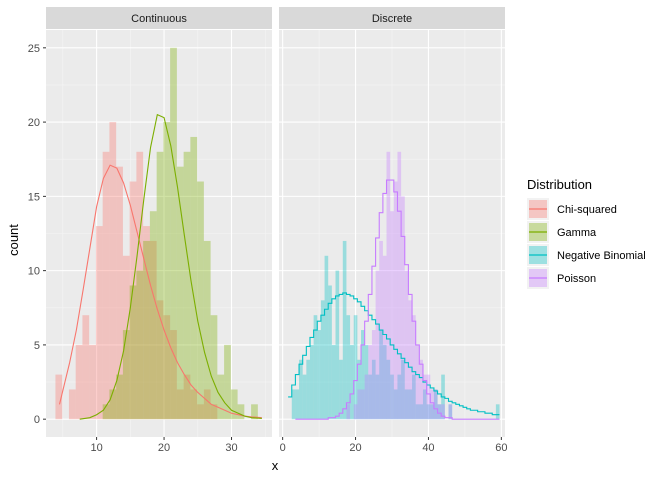 The image size is (672, 485). I want to click on legend-item-label: Chi-squared, so click(587, 210).